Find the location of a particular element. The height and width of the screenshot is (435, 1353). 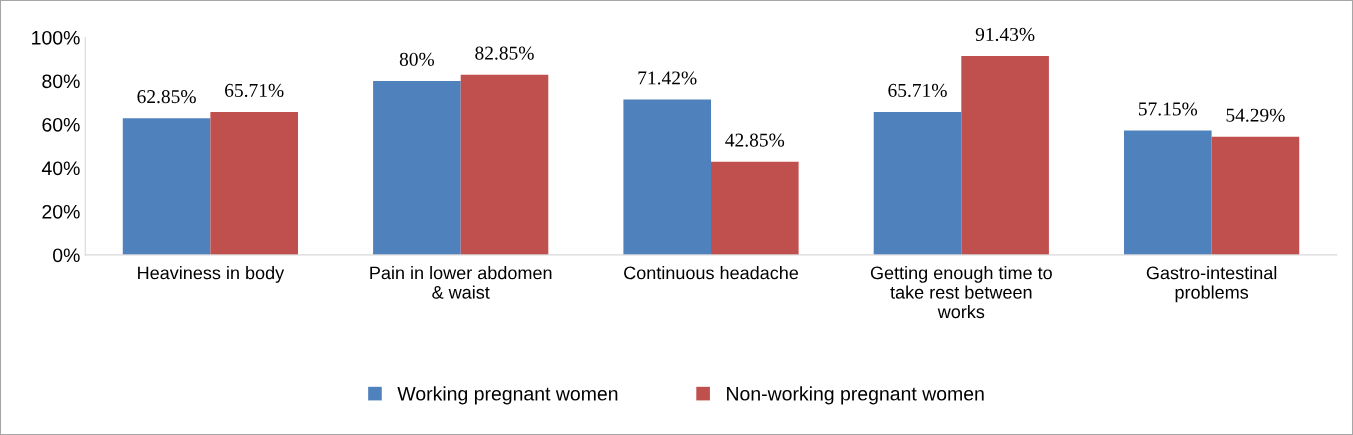

legend-label: Non-working pregnant women is located at coordinates (855, 395).